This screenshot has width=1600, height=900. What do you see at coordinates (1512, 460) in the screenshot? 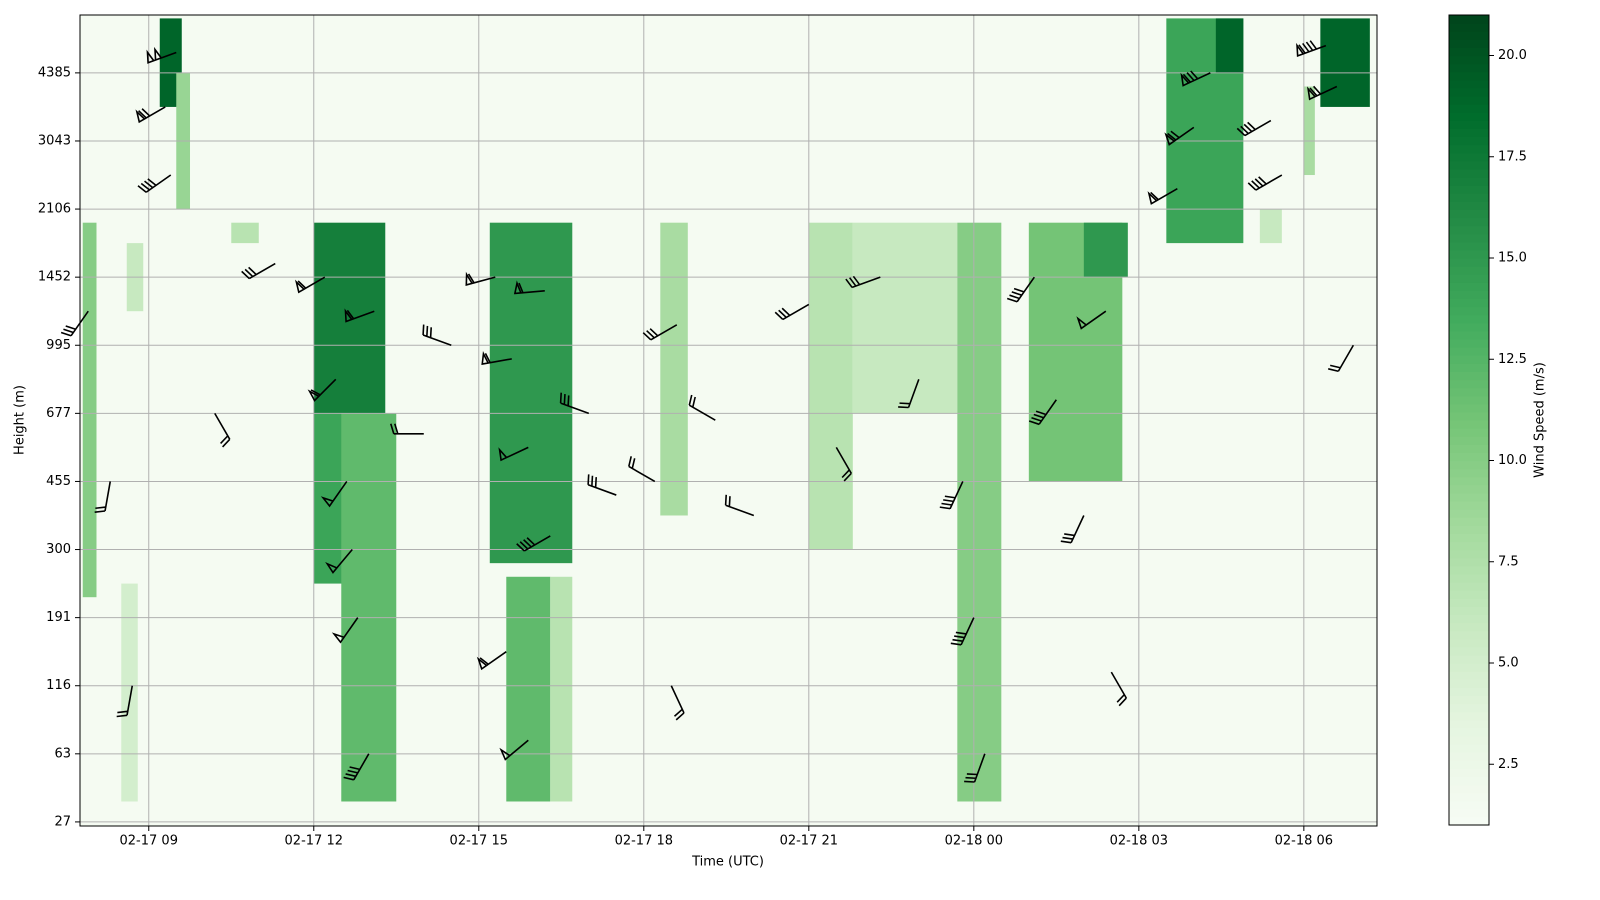
I see `colorbar-tick-label: 10.0` at bounding box center [1512, 460].